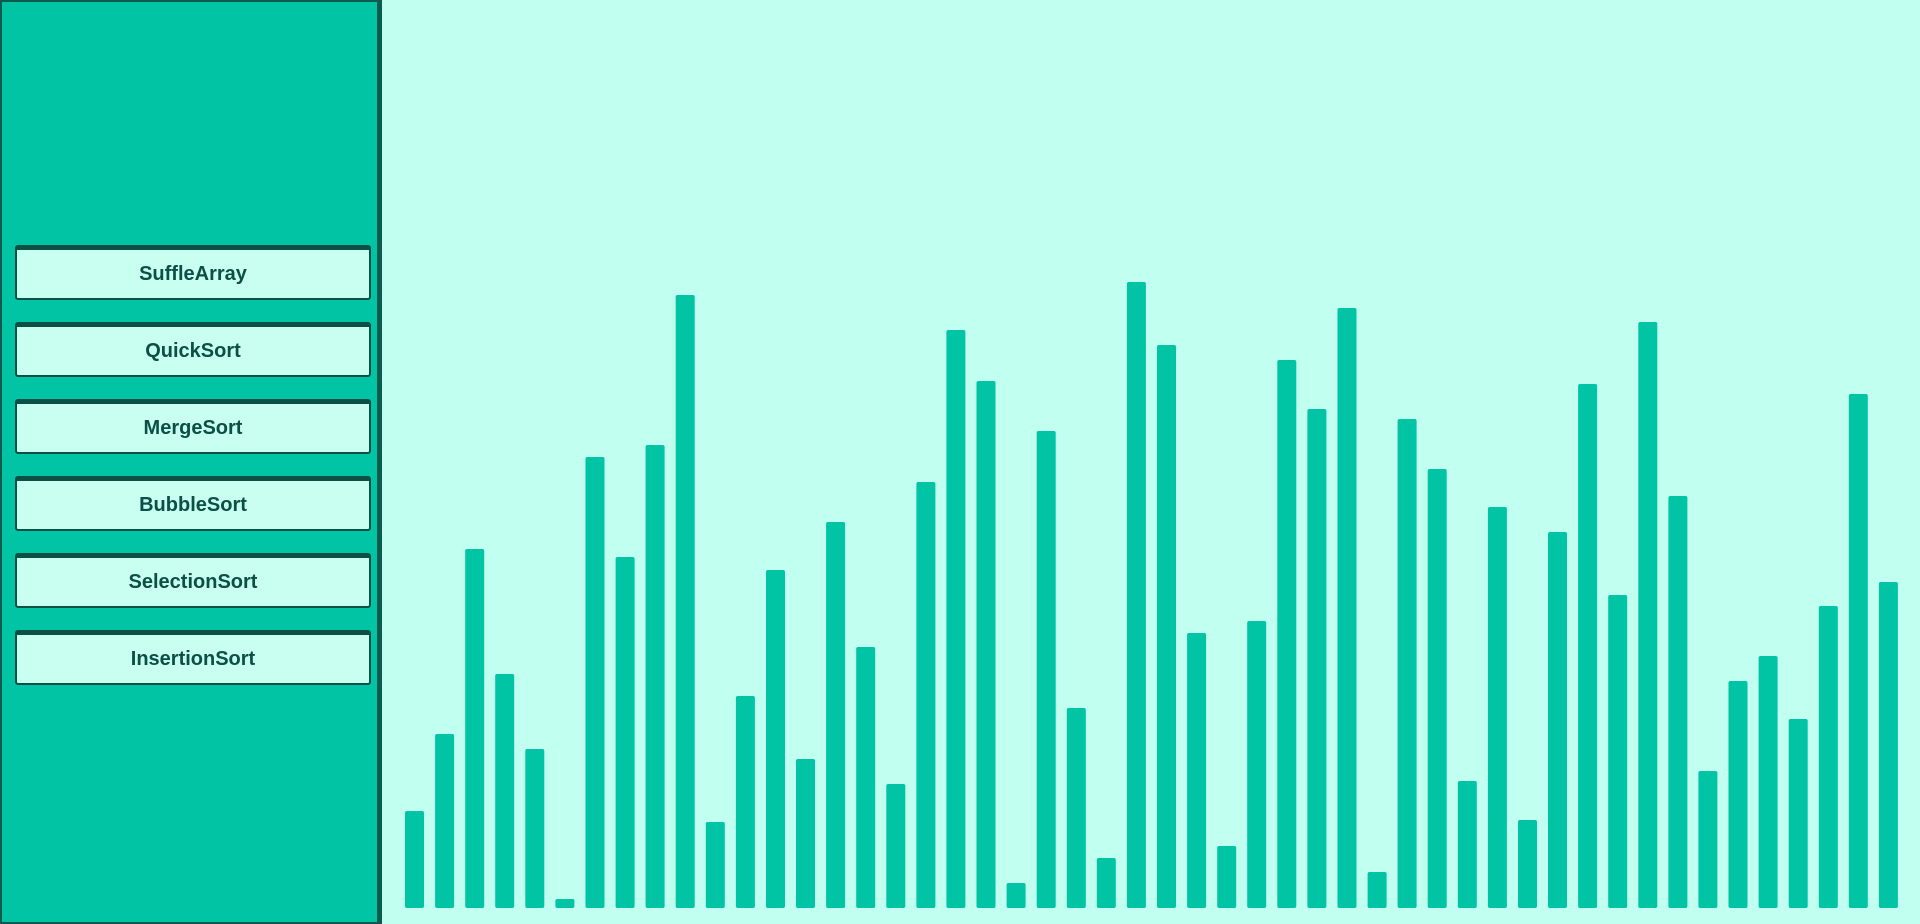 This screenshot has width=1920, height=924. What do you see at coordinates (193, 272) in the screenshot?
I see `shuffle-array-button: SuffleArray` at bounding box center [193, 272].